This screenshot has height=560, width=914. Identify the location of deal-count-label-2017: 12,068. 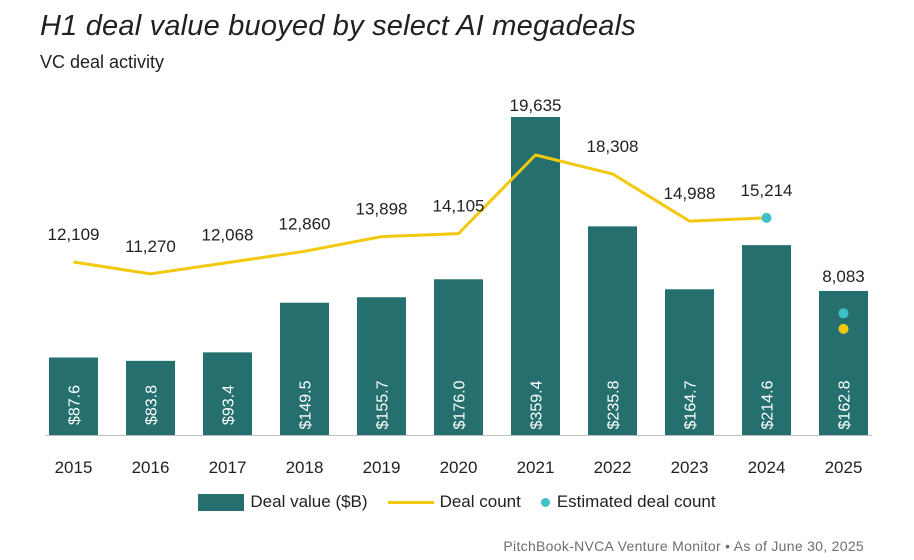
(228, 235).